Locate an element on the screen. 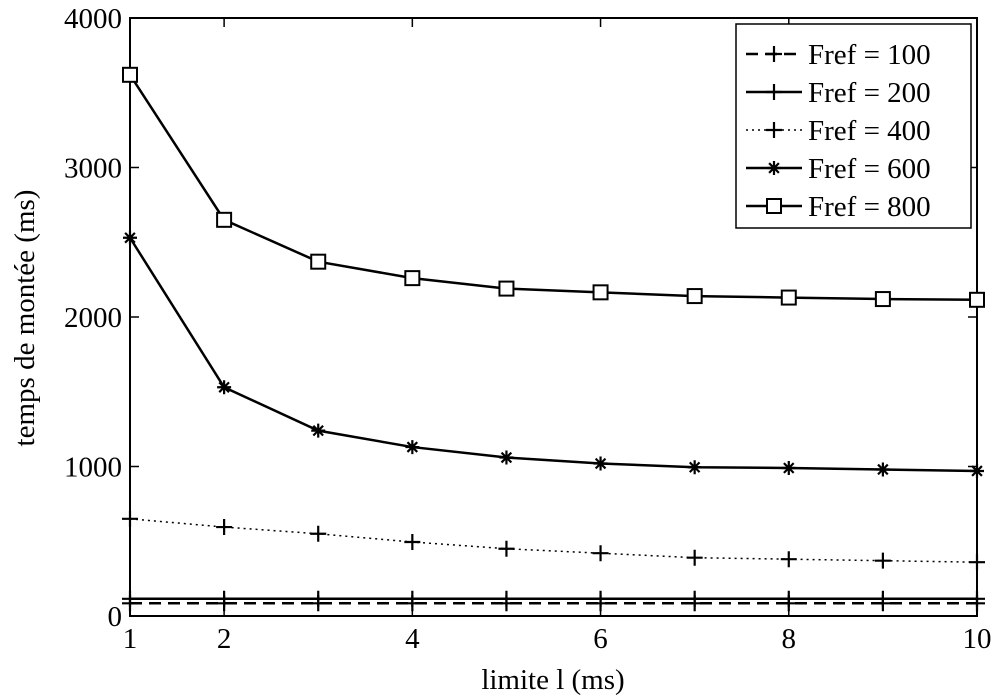 The image size is (997, 697). legend-item: Fref = 600 is located at coordinates (838, 169).